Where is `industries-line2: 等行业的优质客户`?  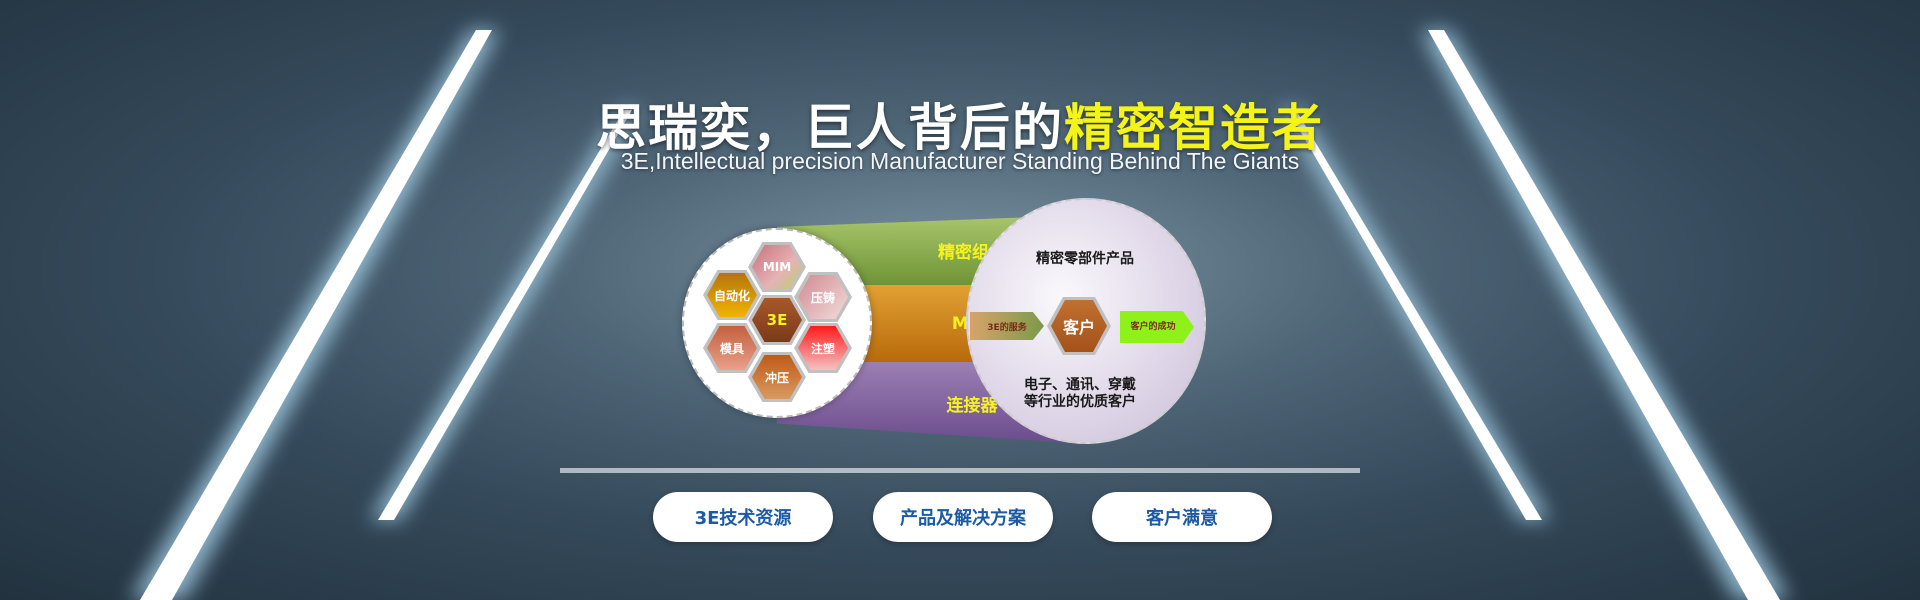 industries-line2: 等行业的优质客户 is located at coordinates (1080, 402).